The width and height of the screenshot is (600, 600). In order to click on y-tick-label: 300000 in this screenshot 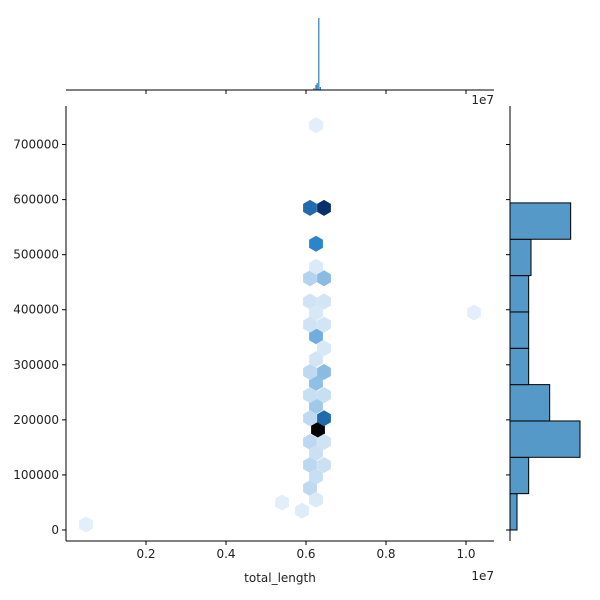, I will do `click(36, 365)`.